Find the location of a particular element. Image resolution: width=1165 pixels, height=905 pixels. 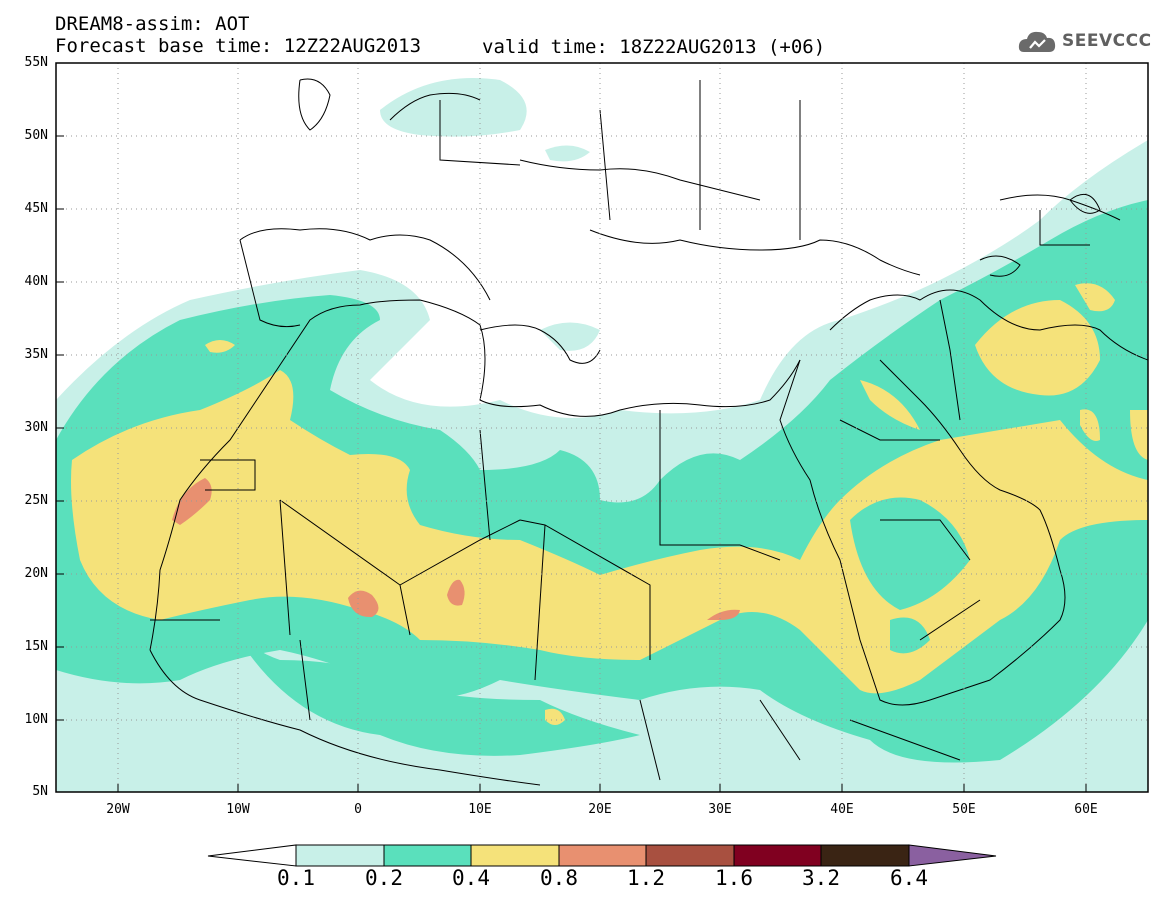

colorbar-swatch-3.2 is located at coordinates (865, 855).